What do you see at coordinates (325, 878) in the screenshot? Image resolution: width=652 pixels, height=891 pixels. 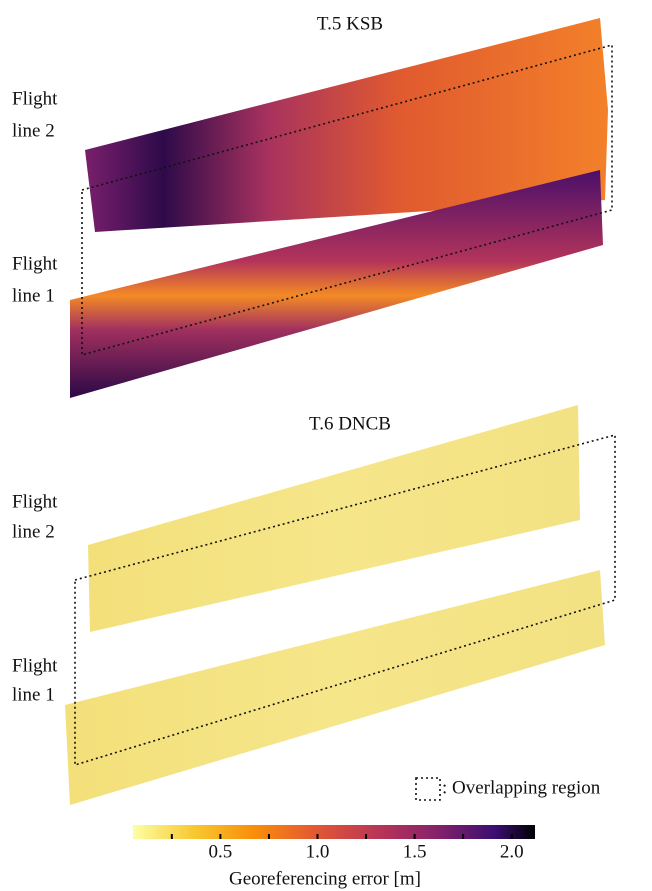 I see `colorbar-label: Georeferencing error [m]` at bounding box center [325, 878].